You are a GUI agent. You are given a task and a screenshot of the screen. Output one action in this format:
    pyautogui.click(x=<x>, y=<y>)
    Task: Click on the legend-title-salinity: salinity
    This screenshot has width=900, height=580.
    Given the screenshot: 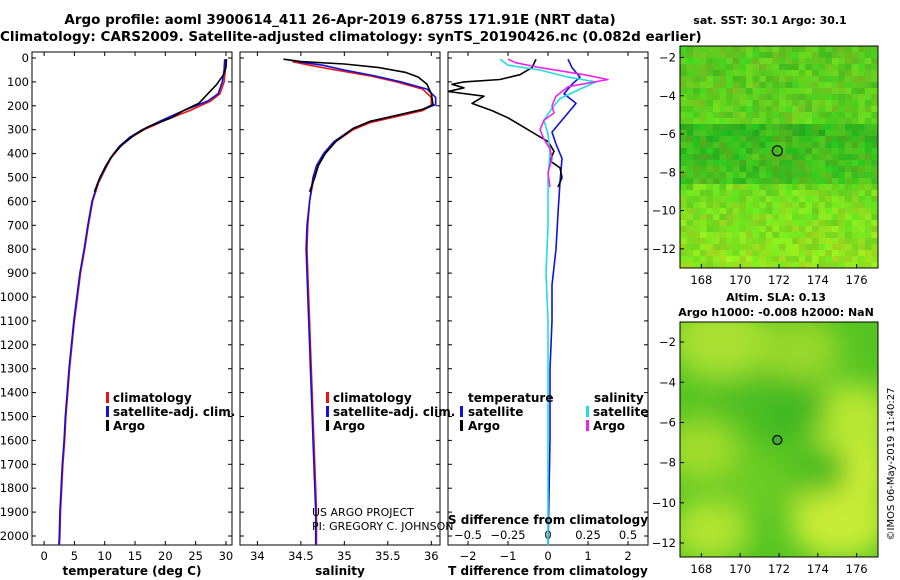 What is the action you would take?
    pyautogui.click(x=619, y=398)
    